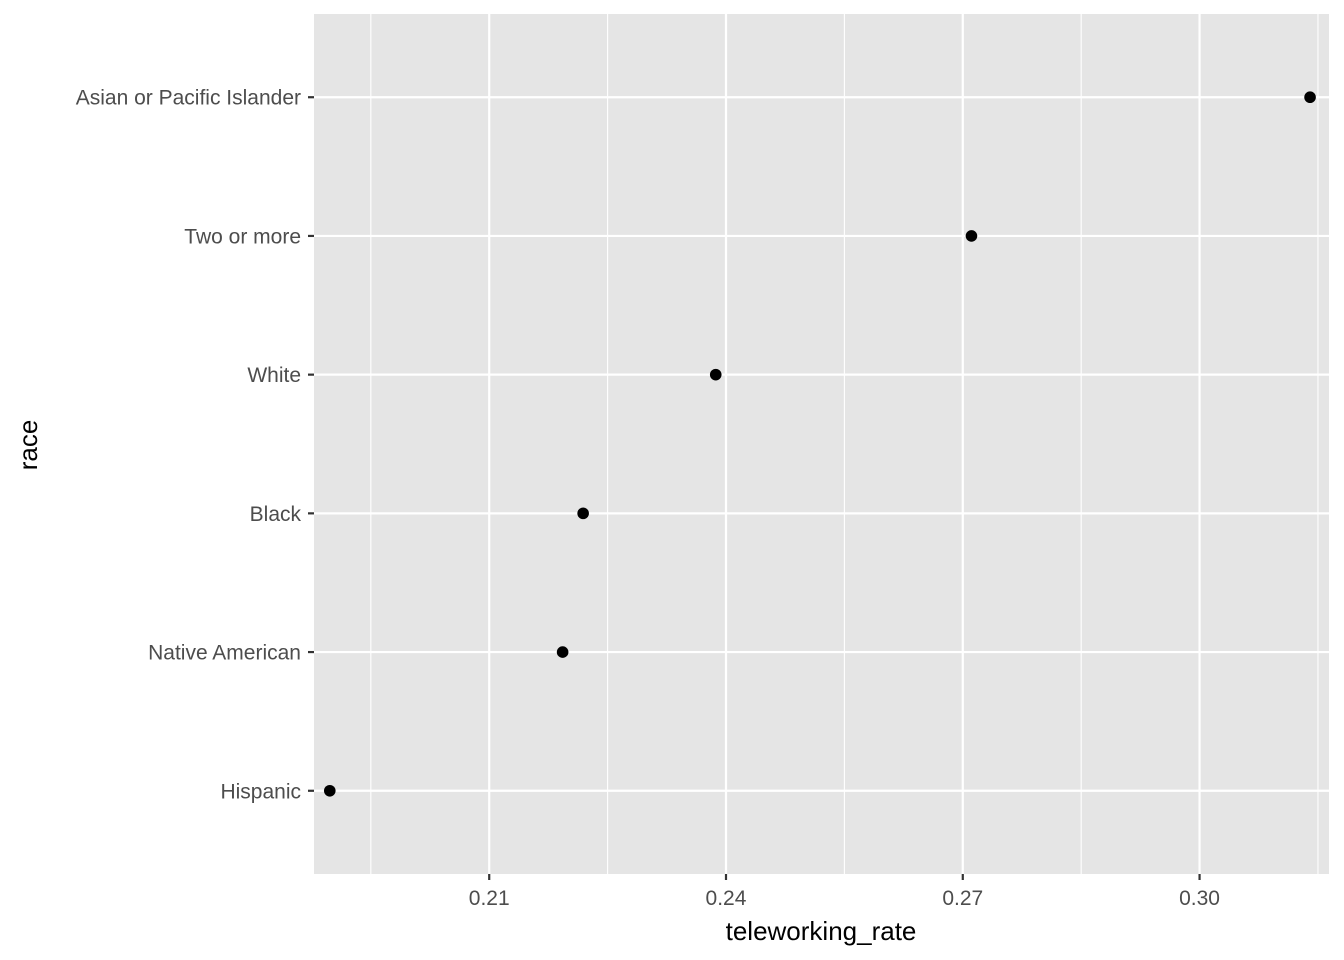 The image size is (1344, 960). I want to click on x-tick-label: 0.21, so click(489, 898).